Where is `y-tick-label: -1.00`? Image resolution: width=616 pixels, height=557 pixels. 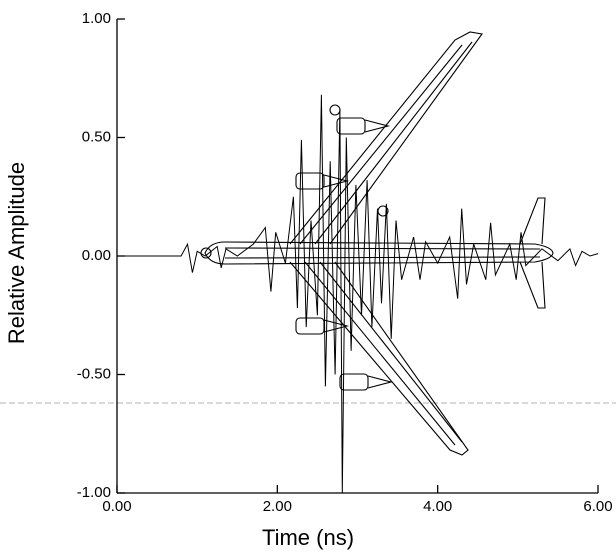
y-tick-label: -1.00 is located at coordinates (94, 492).